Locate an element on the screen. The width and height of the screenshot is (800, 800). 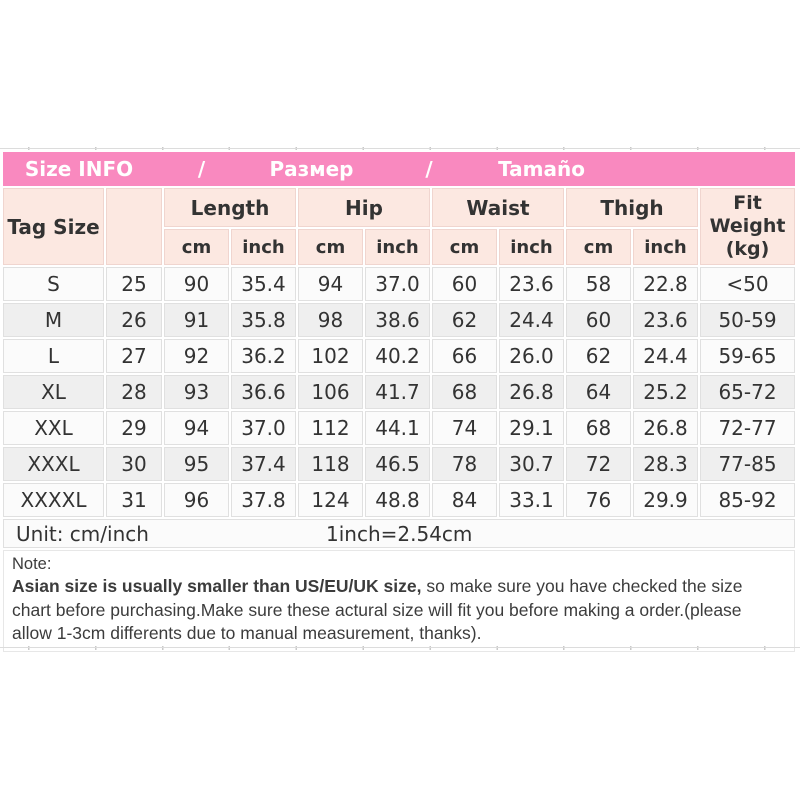
thigh-inch-cell: 24.4 is located at coordinates (665, 356).